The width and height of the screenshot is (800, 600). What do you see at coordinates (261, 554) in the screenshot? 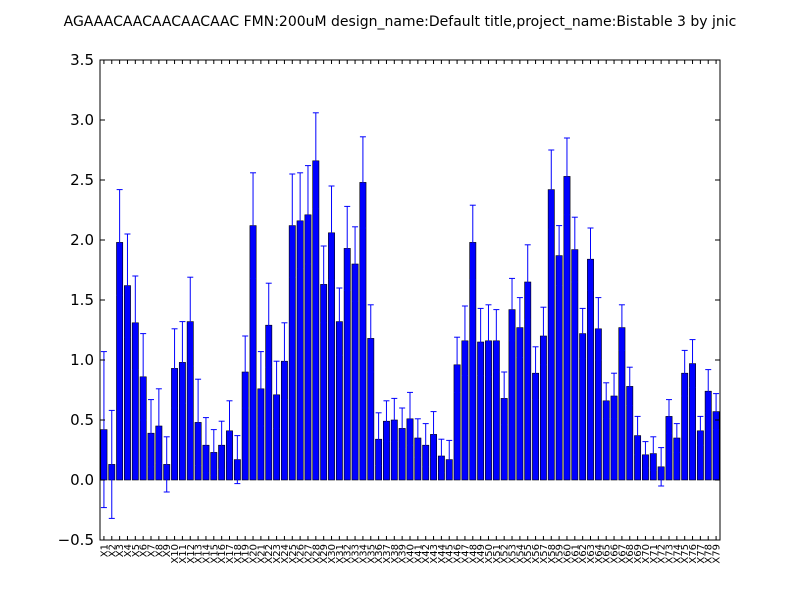
I see `x-tick-label: X21` at bounding box center [261, 554].